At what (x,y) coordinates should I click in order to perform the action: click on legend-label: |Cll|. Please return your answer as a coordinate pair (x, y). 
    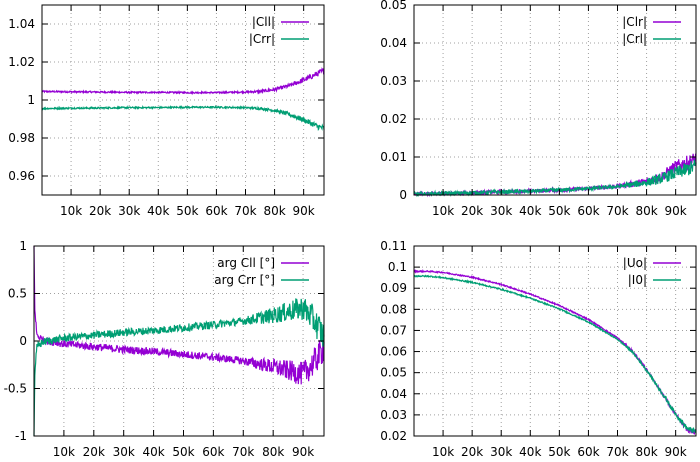
    Looking at the image, I should click on (263, 22).